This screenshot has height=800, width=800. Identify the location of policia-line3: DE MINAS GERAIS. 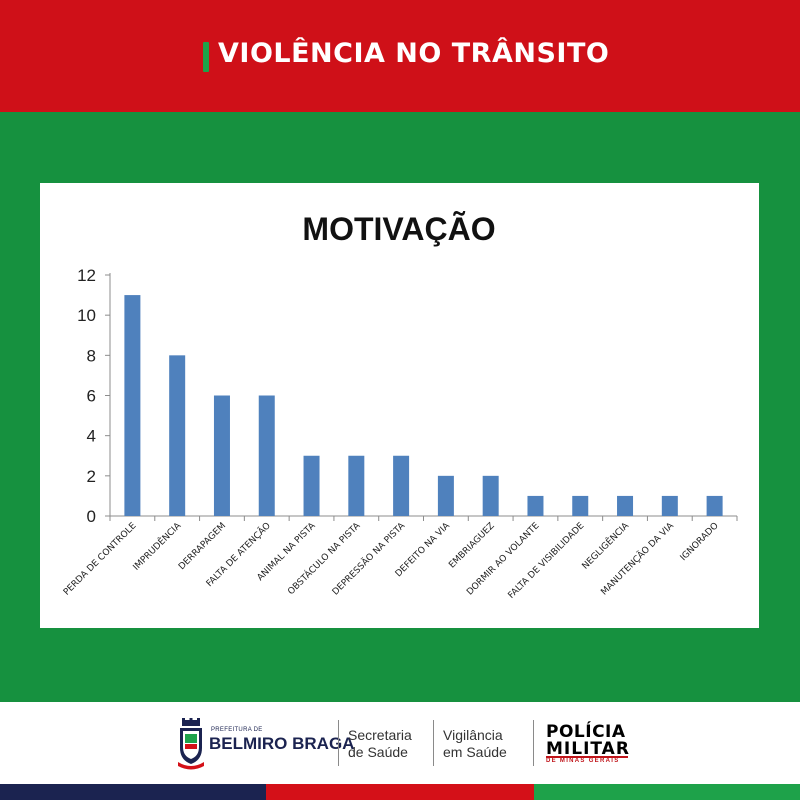
(583, 761).